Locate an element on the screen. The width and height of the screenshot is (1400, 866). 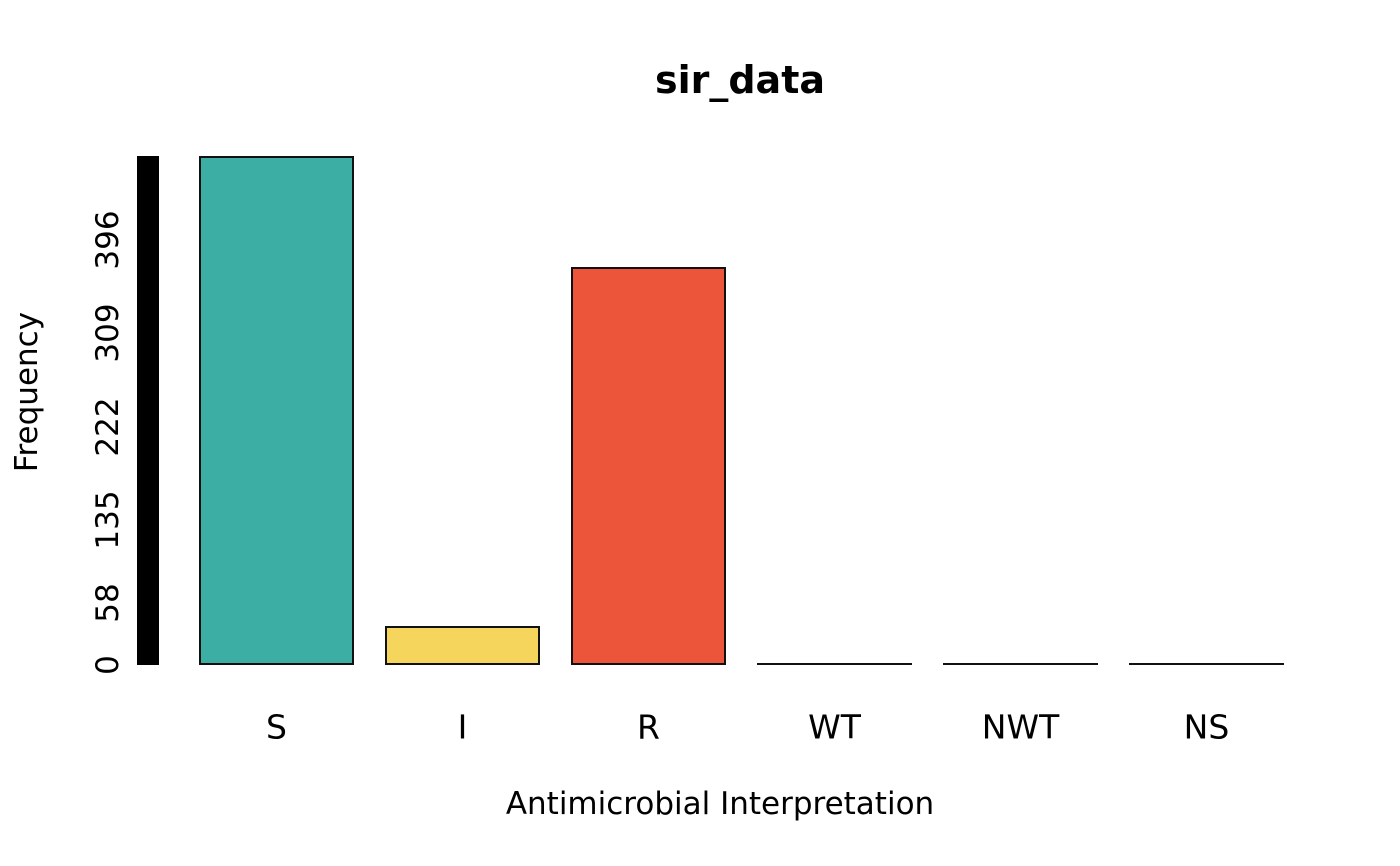
y-tick-label-0: 0 is located at coordinates (108, 665).